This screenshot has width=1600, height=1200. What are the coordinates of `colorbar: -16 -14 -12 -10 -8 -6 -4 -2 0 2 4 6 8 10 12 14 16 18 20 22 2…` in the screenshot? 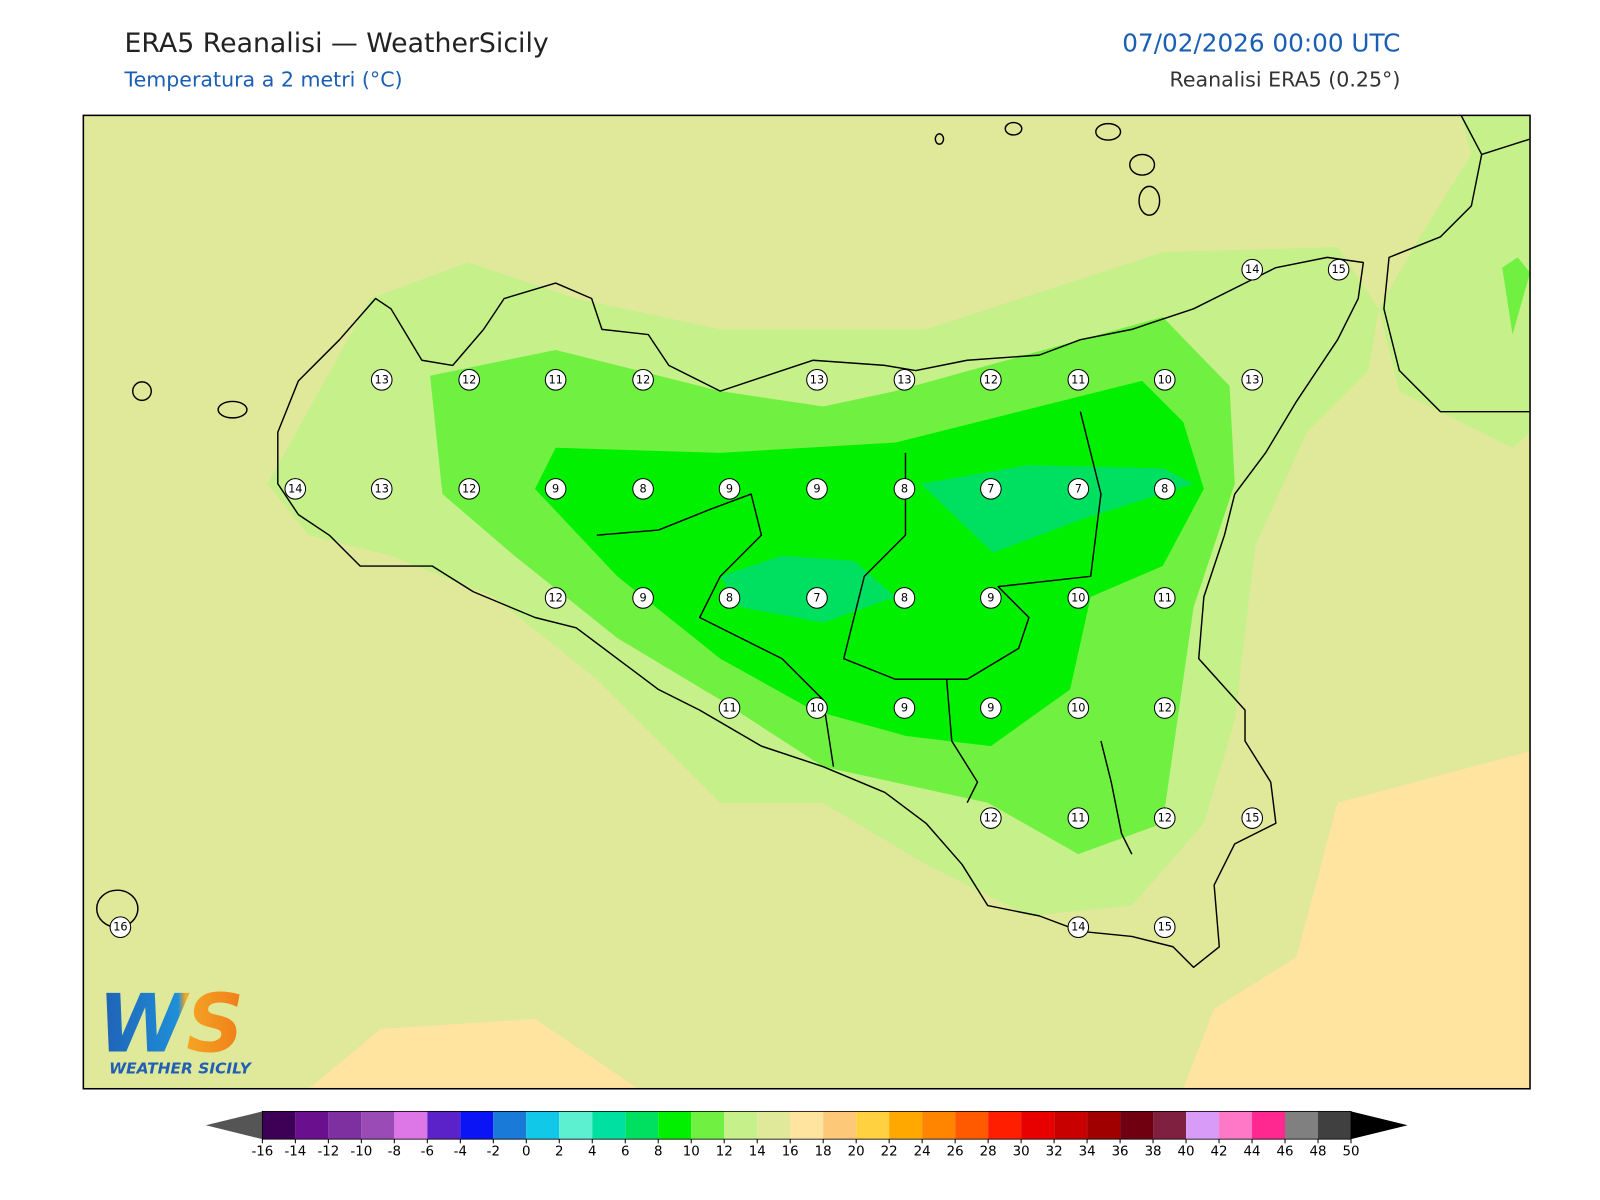 It's located at (806, 1135).